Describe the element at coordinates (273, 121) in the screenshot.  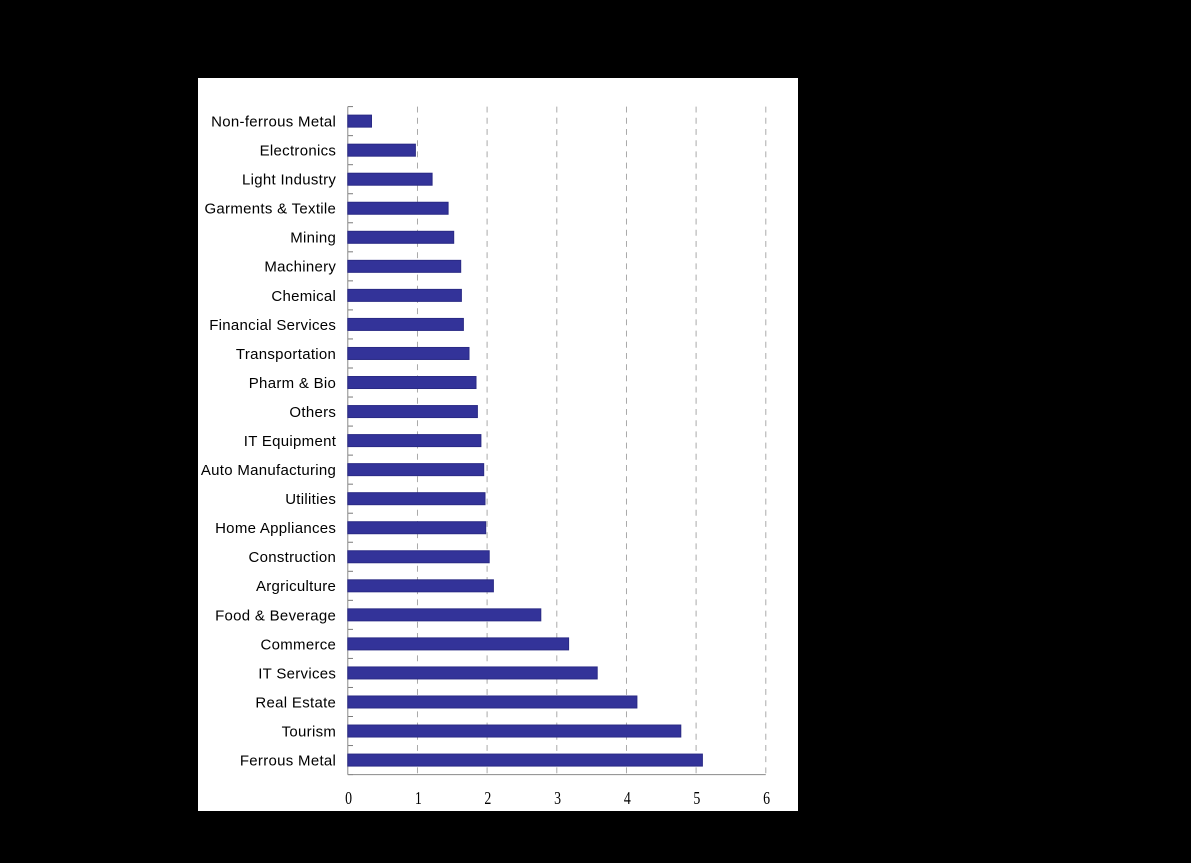
I see `svg-text: Non-ferrous Metal` at that location.